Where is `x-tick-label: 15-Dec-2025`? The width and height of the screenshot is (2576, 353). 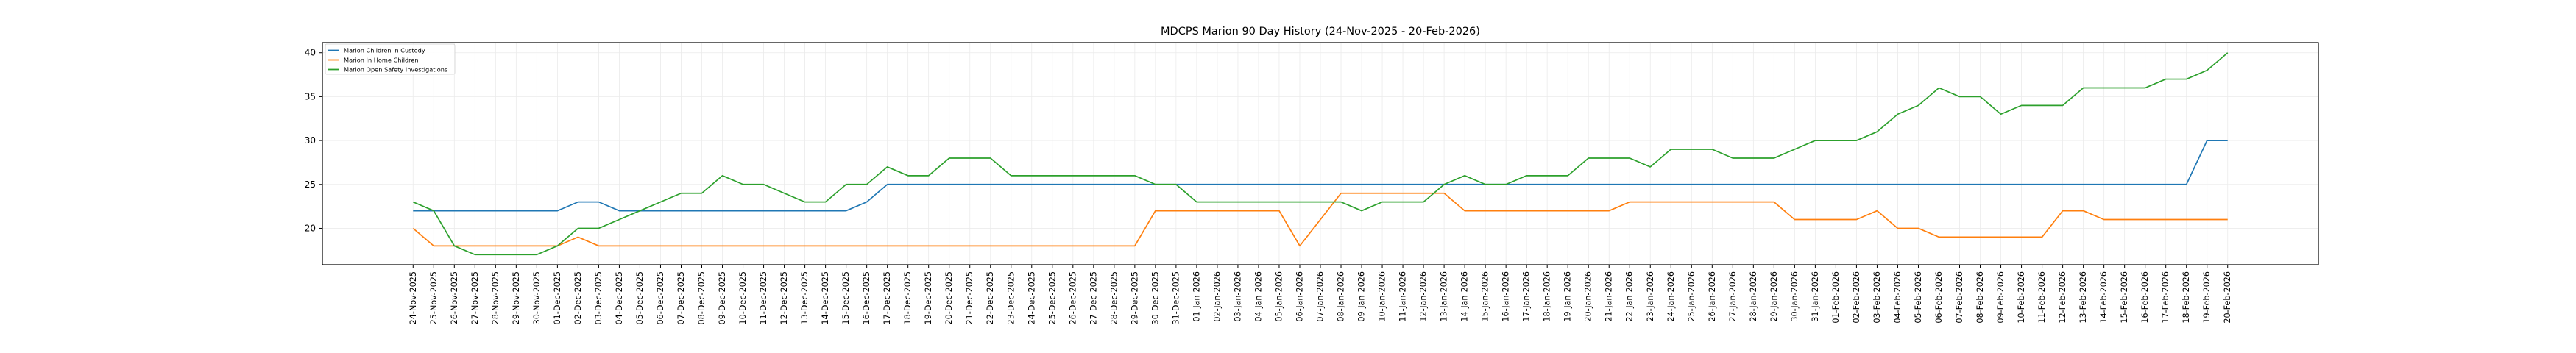
x-tick-label: 15-Dec-2025 is located at coordinates (846, 298).